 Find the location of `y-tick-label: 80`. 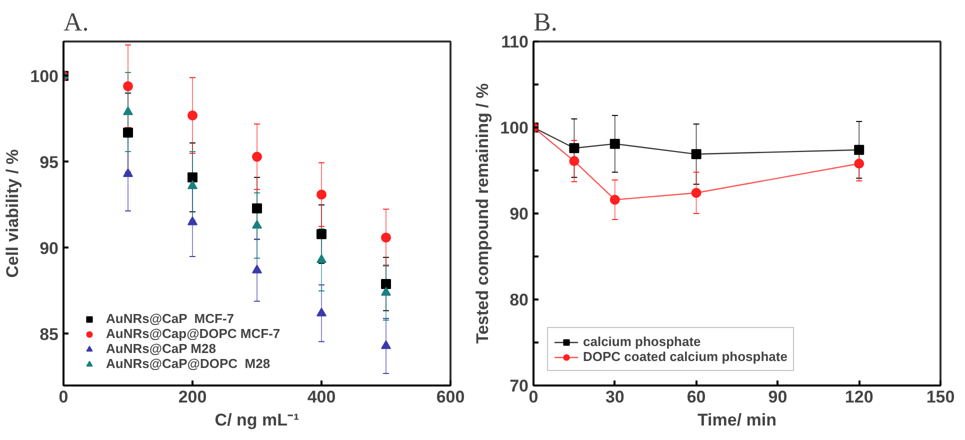

y-tick-label: 80 is located at coordinates (519, 300).